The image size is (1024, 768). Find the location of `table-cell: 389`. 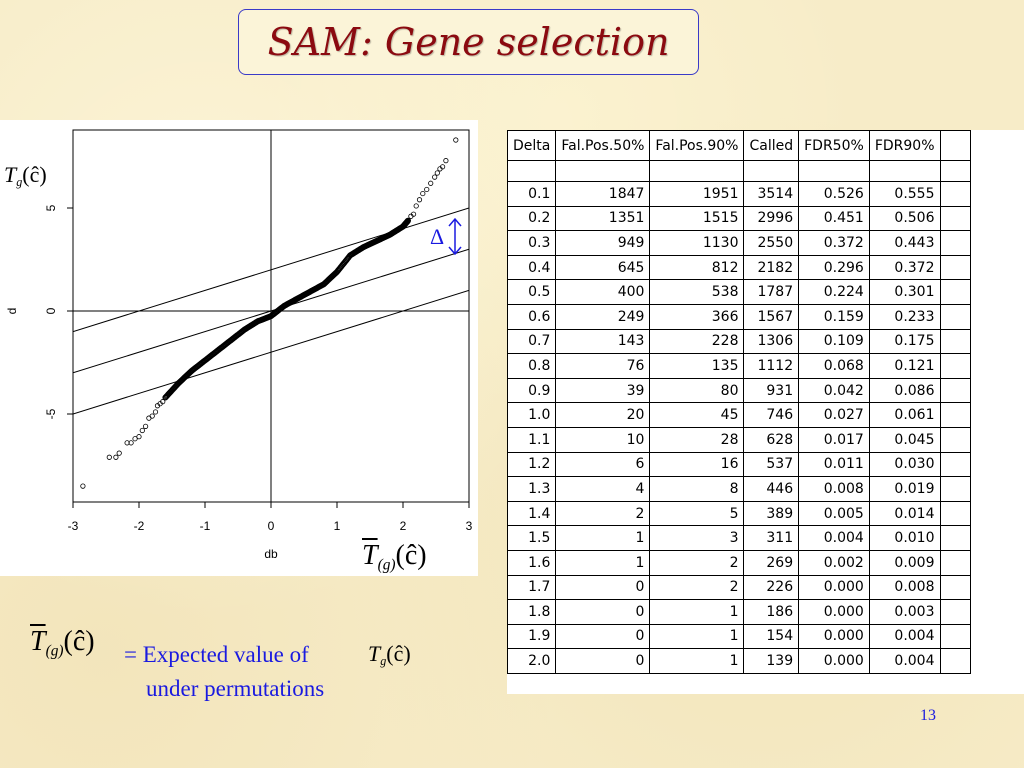

table-cell: 389 is located at coordinates (771, 513).